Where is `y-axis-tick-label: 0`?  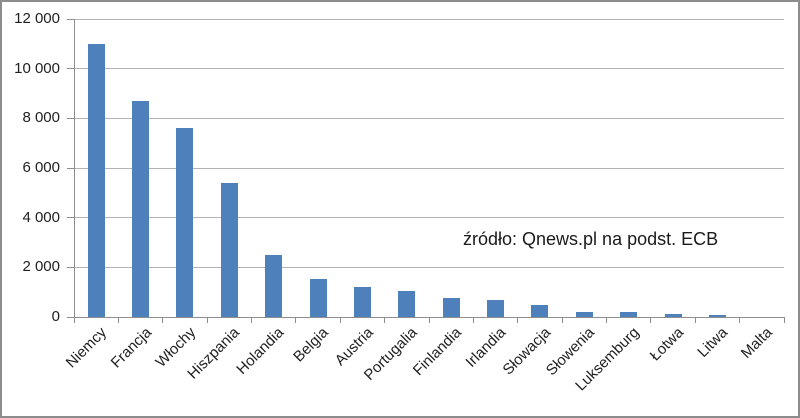
y-axis-tick-label: 0 is located at coordinates (55, 316).